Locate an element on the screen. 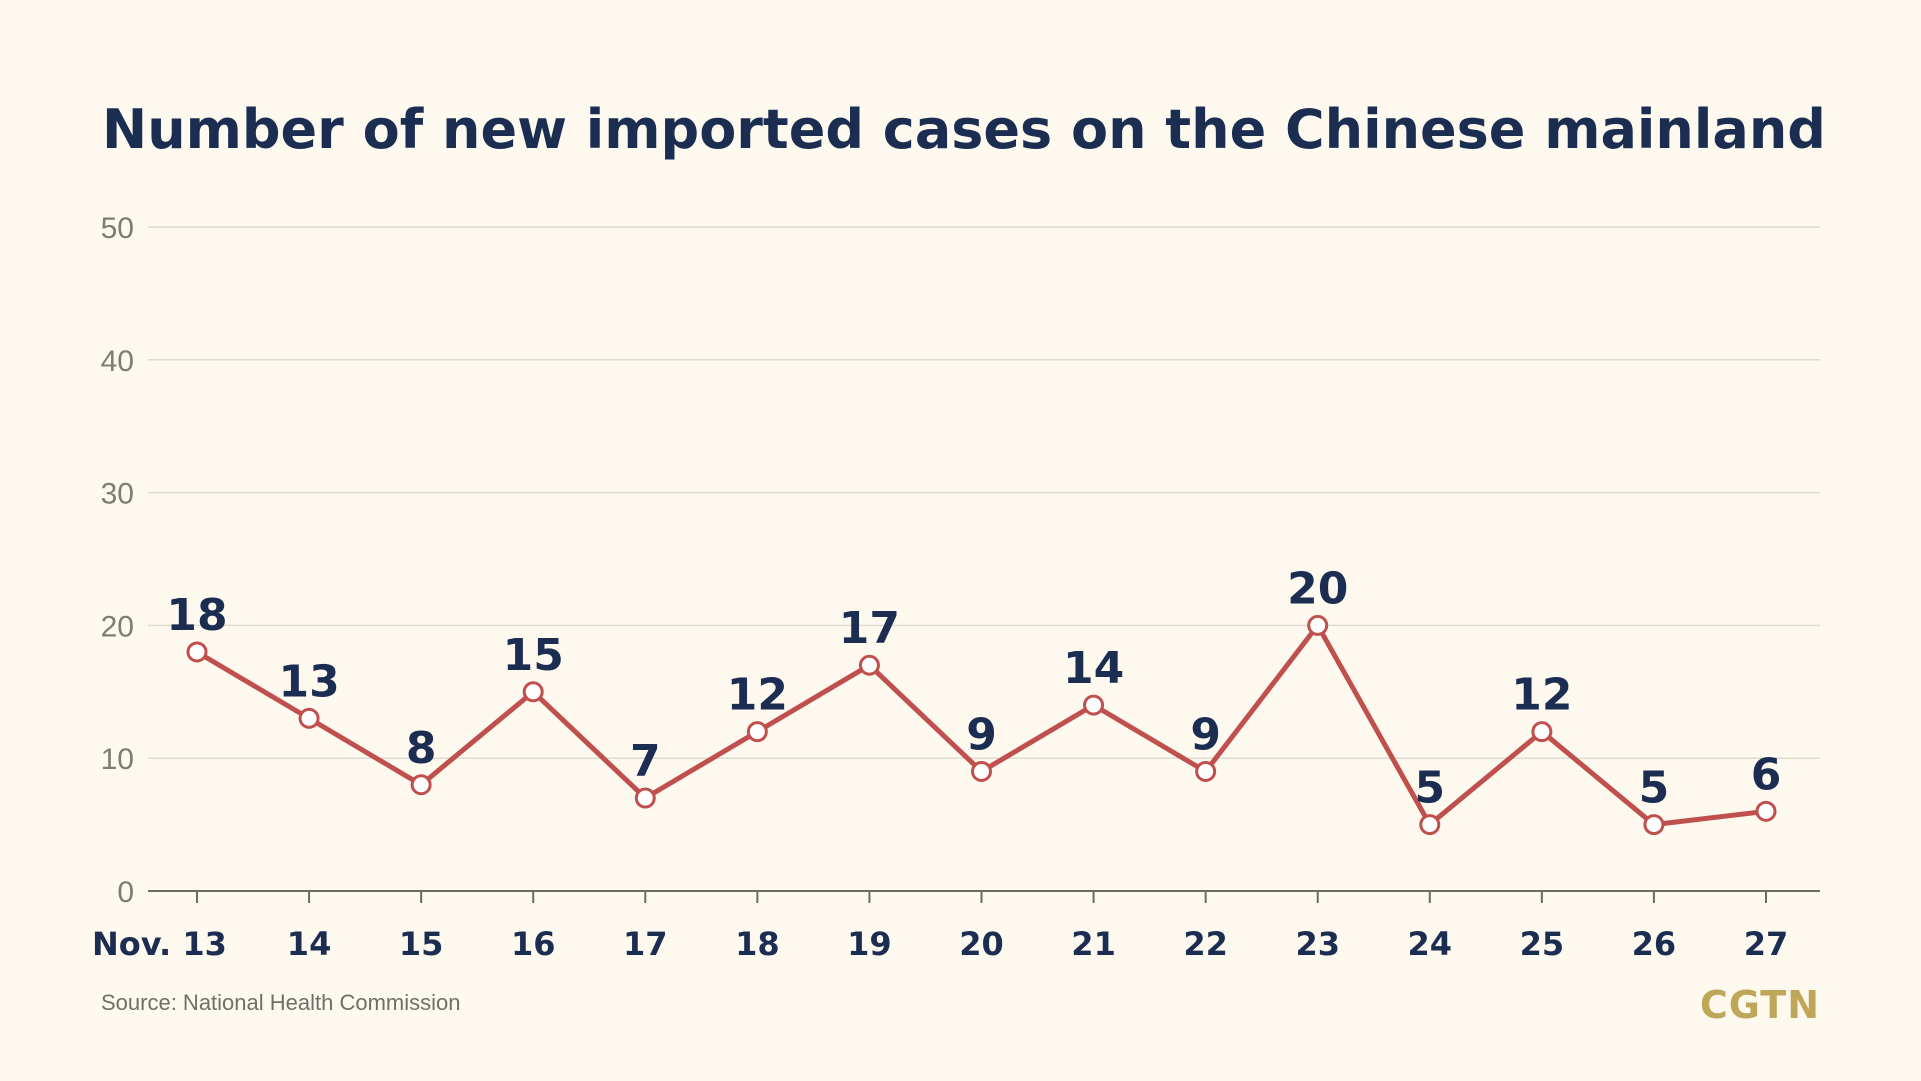 This screenshot has width=1921, height=1081. x-tick-label: 18 is located at coordinates (757, 944).